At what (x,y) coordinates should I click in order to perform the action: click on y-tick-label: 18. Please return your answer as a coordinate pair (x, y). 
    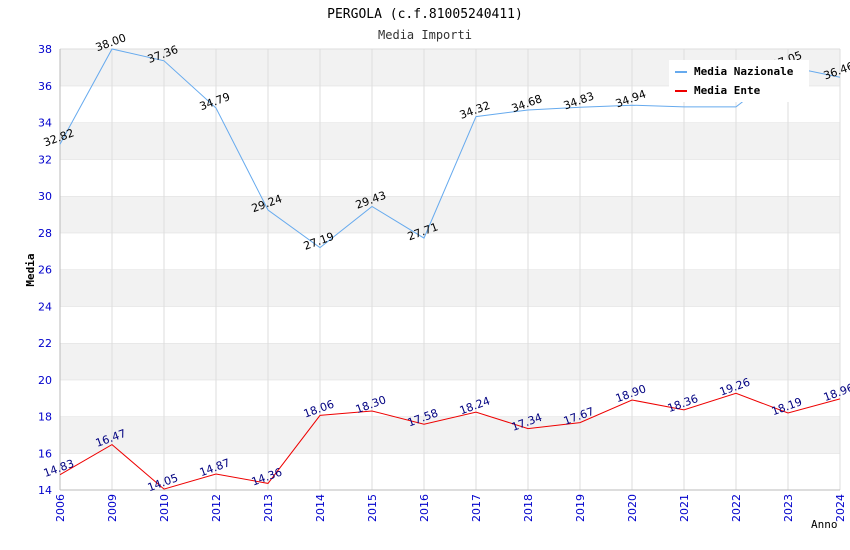
    Looking at the image, I should click on (45, 417).